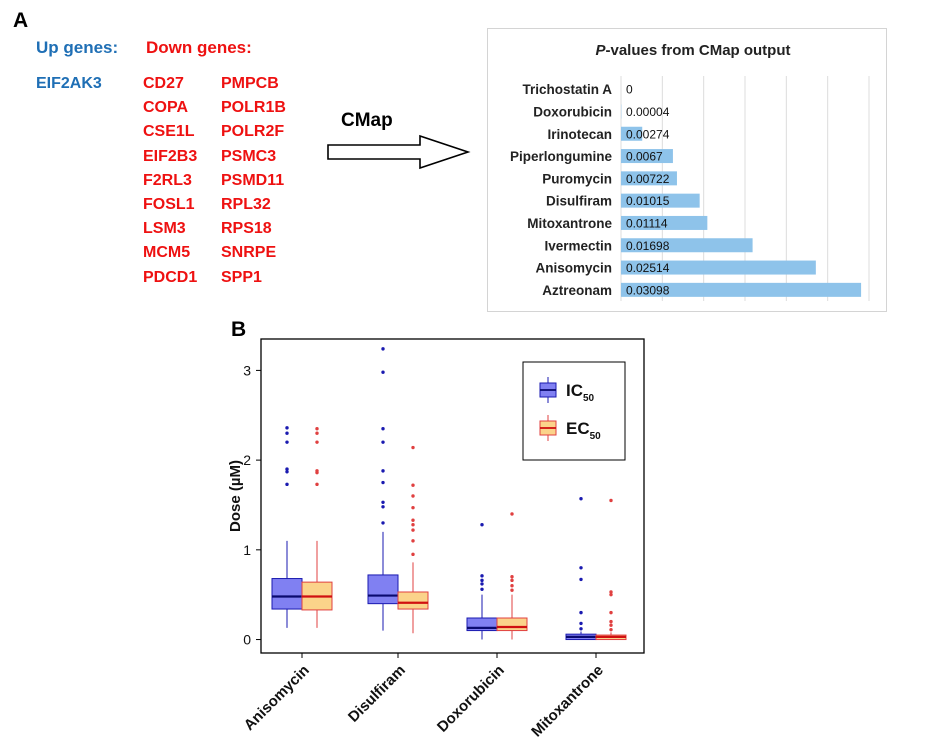  What do you see at coordinates (648, 112) in the screenshot?
I see `value-label: 0.00004` at bounding box center [648, 112].